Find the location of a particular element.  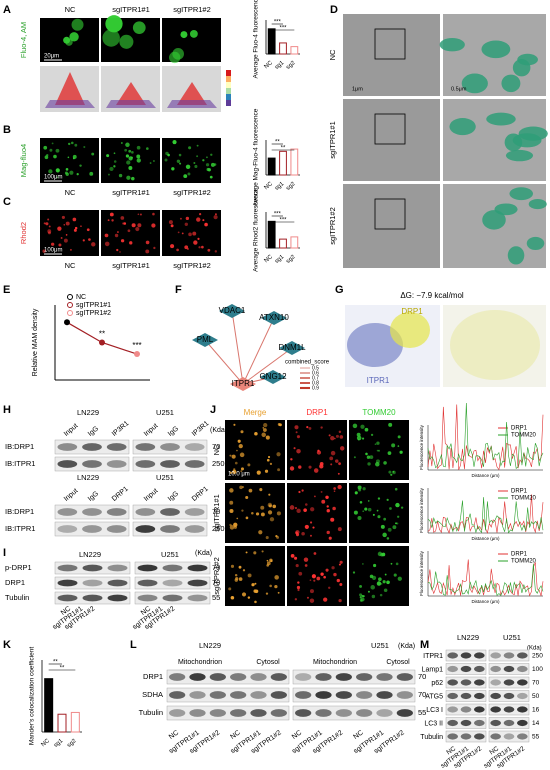

scale-bar: 10.0 μm is located at coordinates (239, 475).